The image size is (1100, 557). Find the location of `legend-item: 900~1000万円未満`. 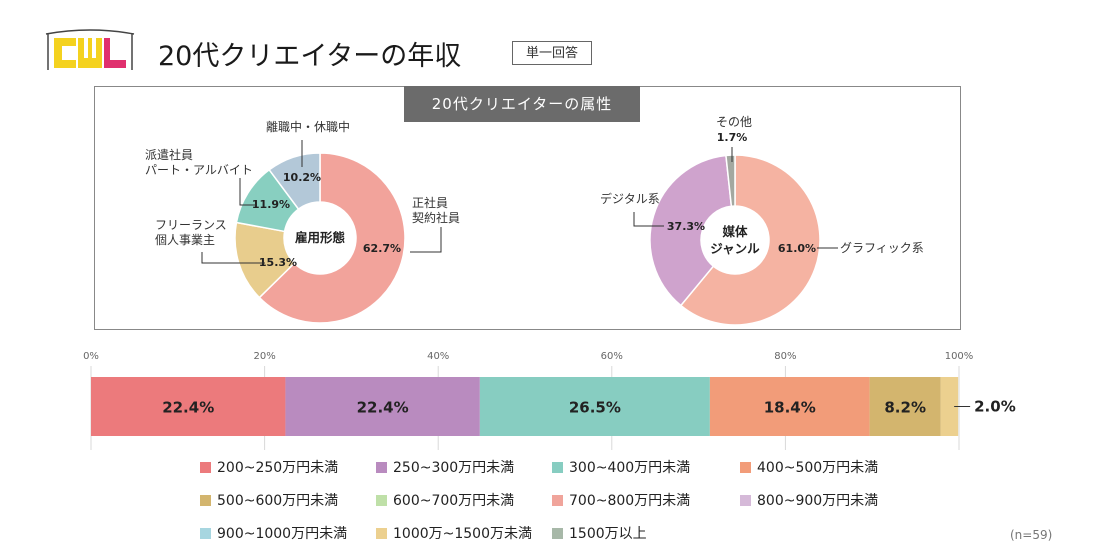

legend-item: 900~1000万円未満 is located at coordinates (273, 533).